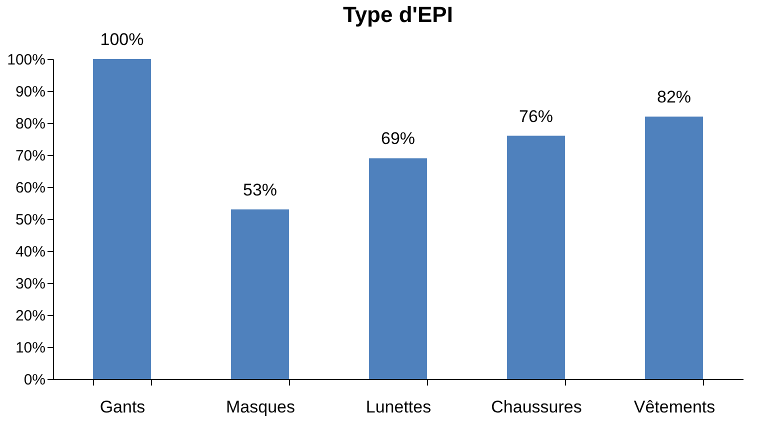 Image resolution: width=784 pixels, height=421 pixels. Describe the element at coordinates (536, 407) in the screenshot. I see `x-tick-label: Chaussures` at that location.